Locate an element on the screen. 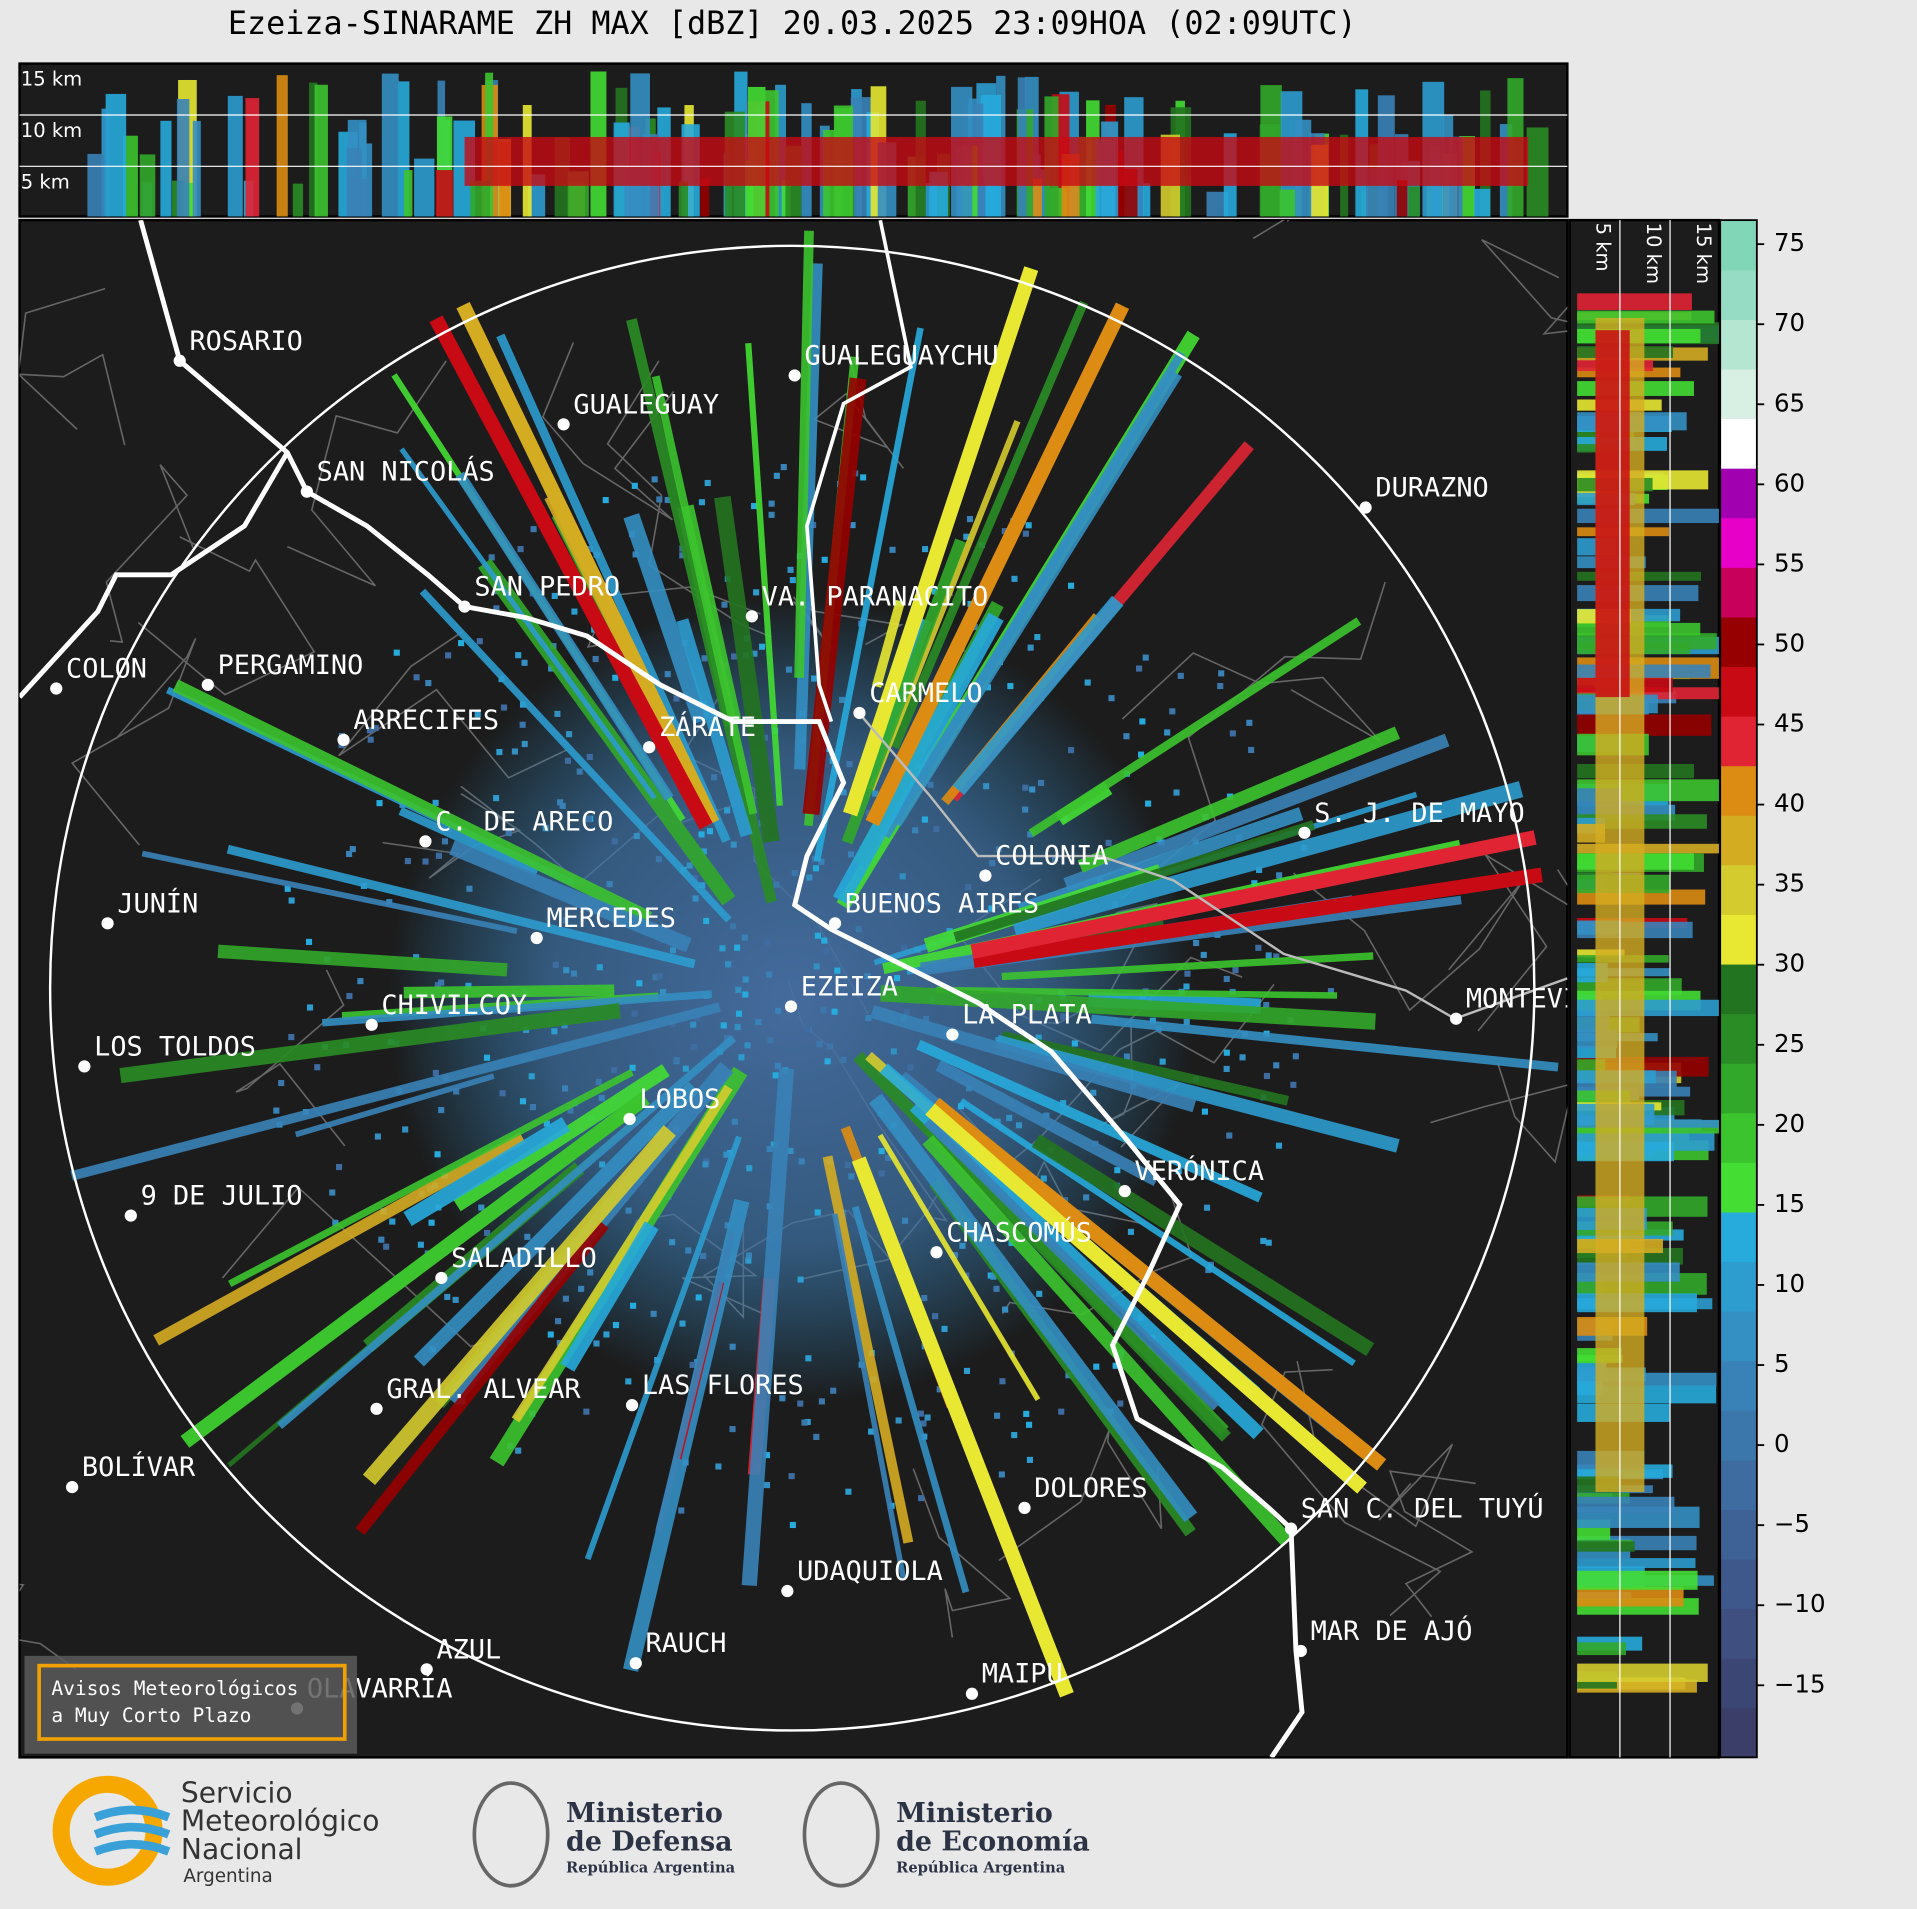 Image resolution: width=1917 pixels, height=1909 pixels. alert-text: Avisos Meteorológicos is located at coordinates (174, 1688).